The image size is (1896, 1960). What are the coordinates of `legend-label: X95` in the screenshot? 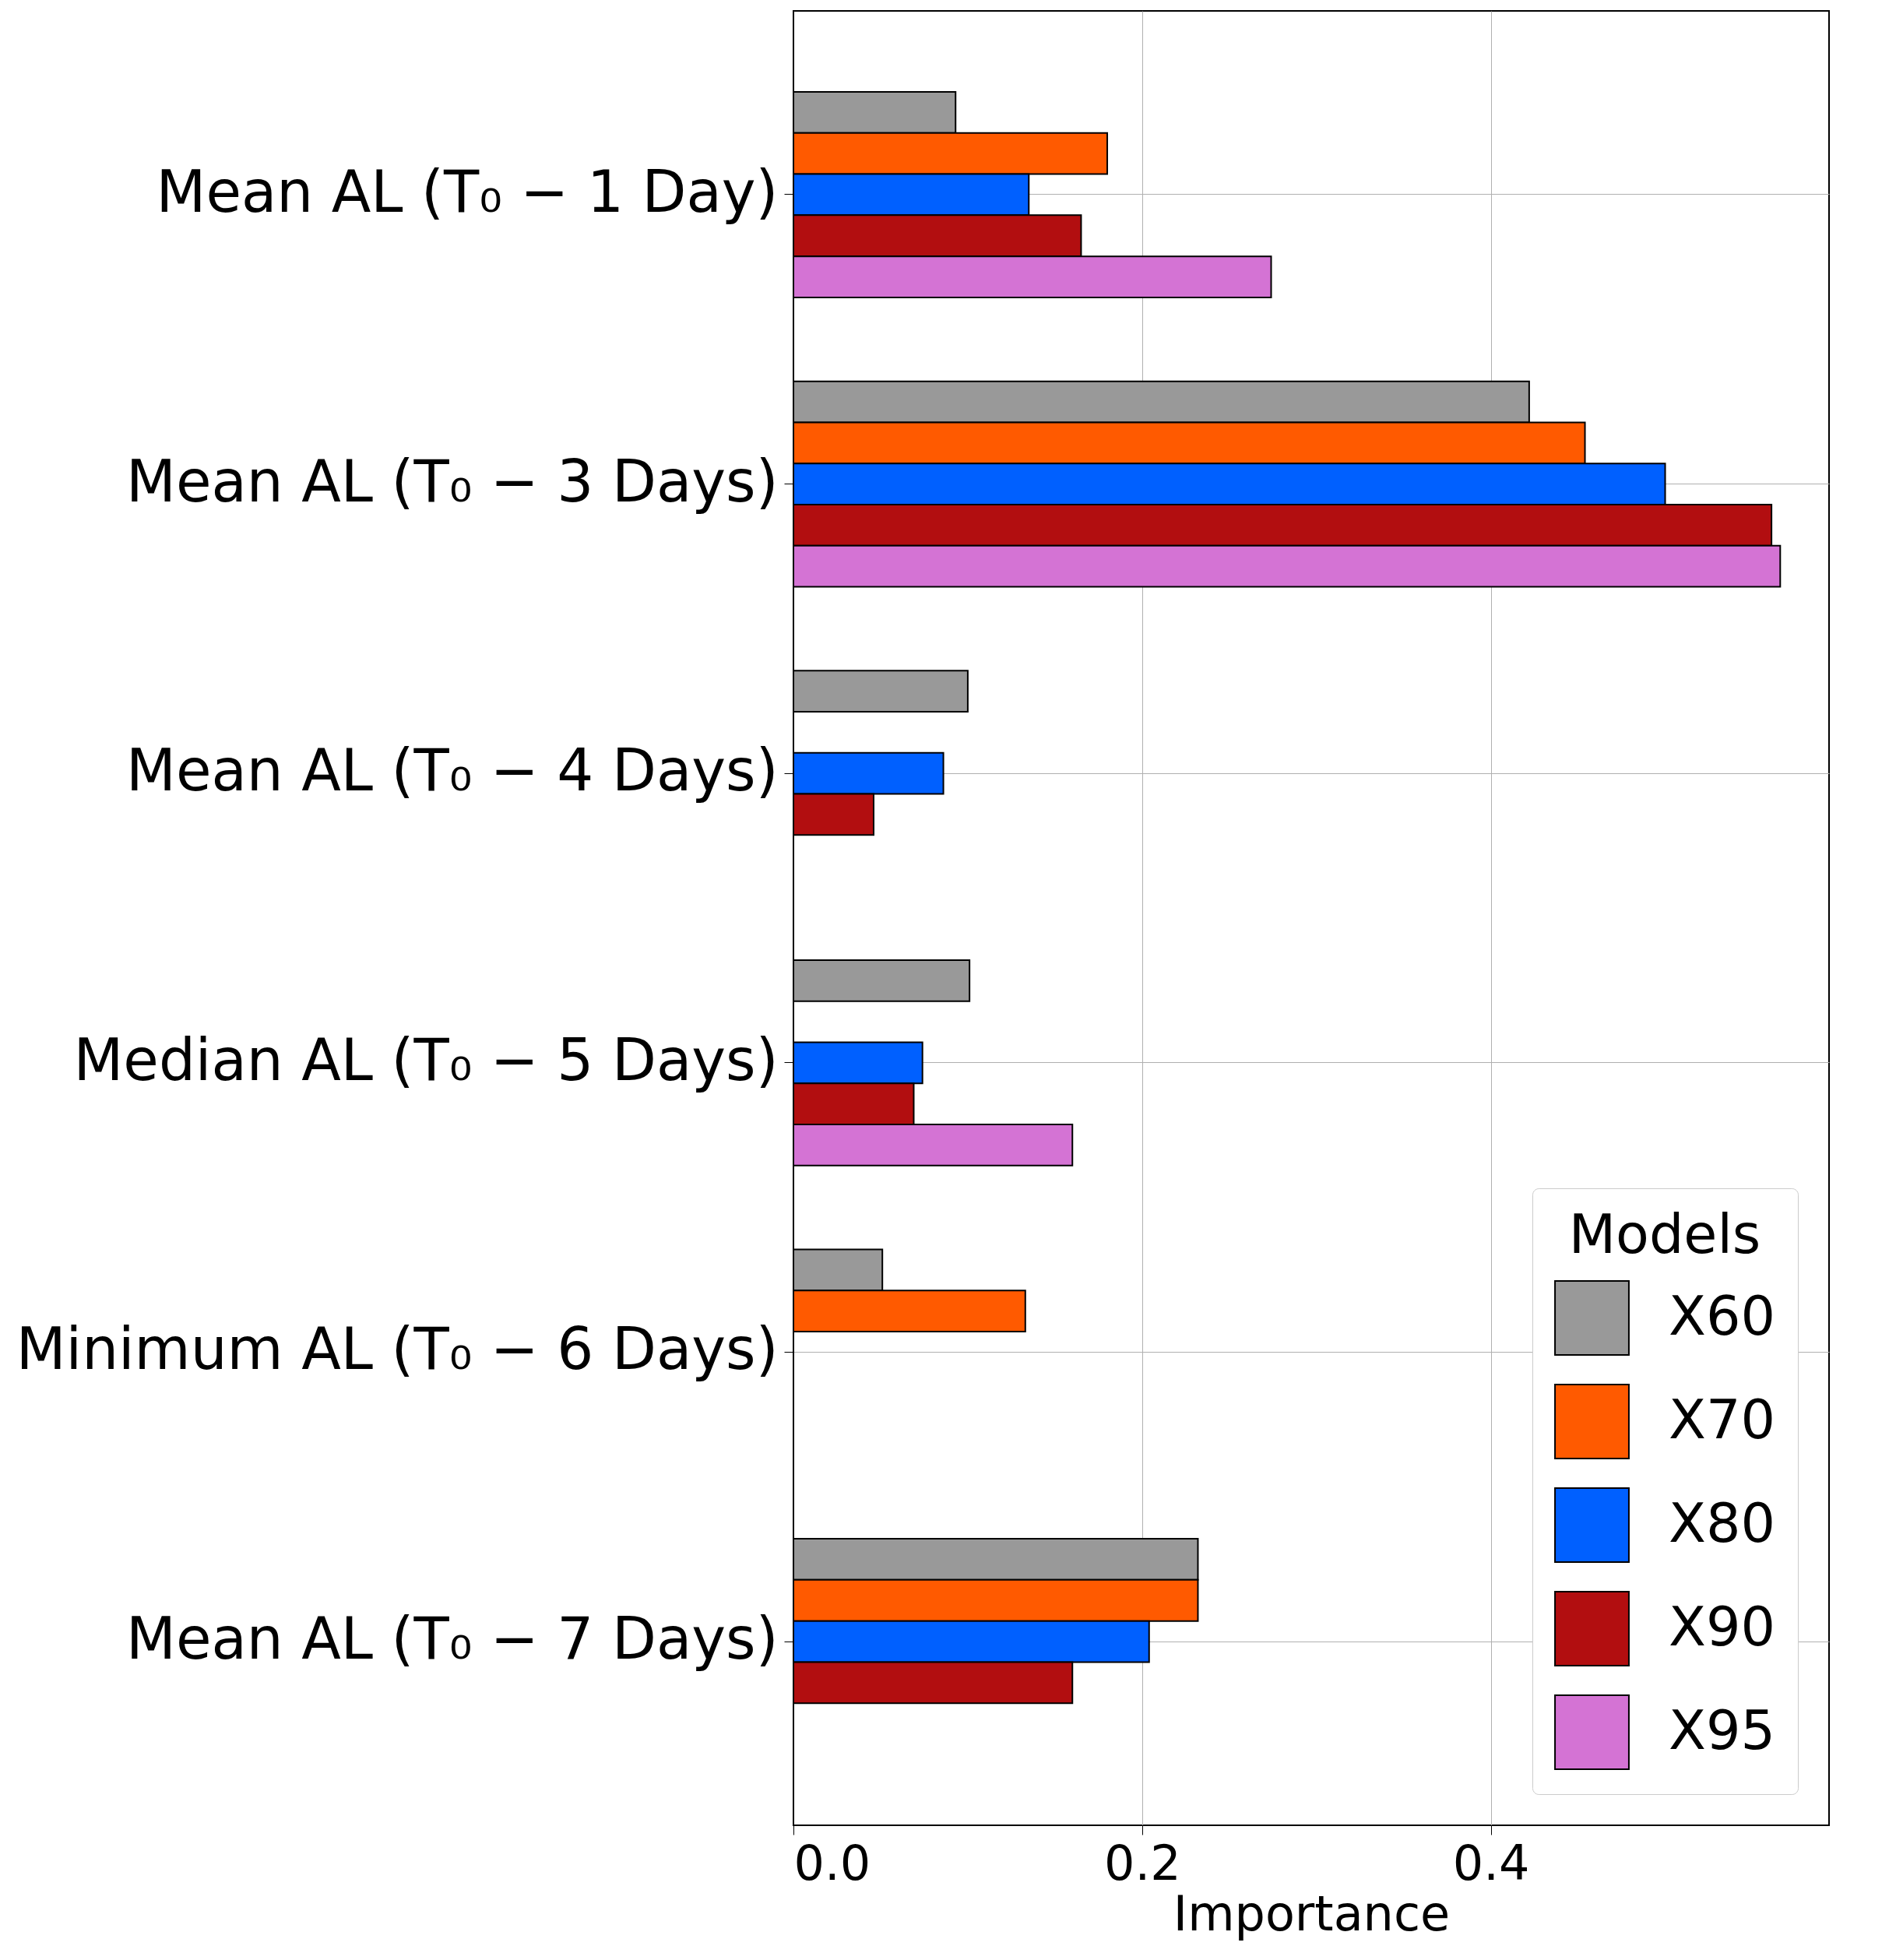 It's located at (1723, 1730).